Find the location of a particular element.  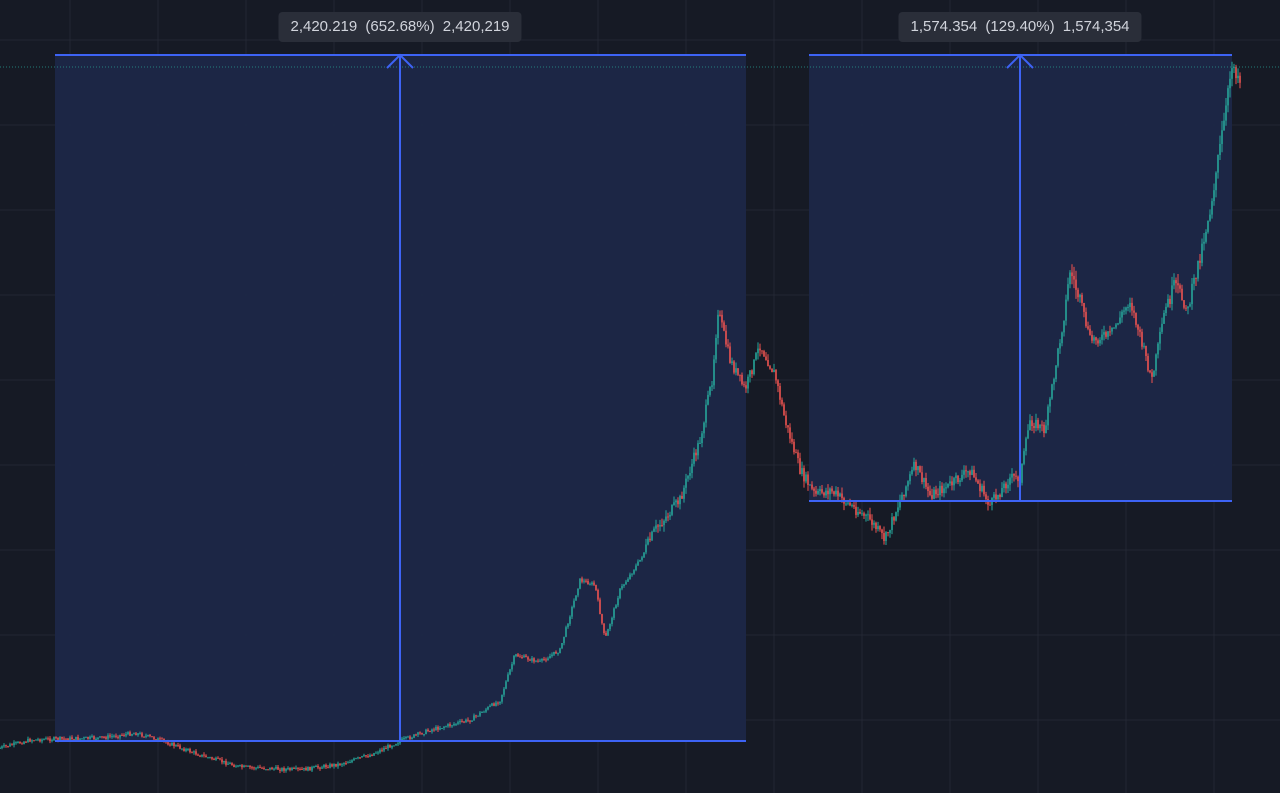

measure-2-ticks-change: 1,574,354 is located at coordinates (1096, 26).